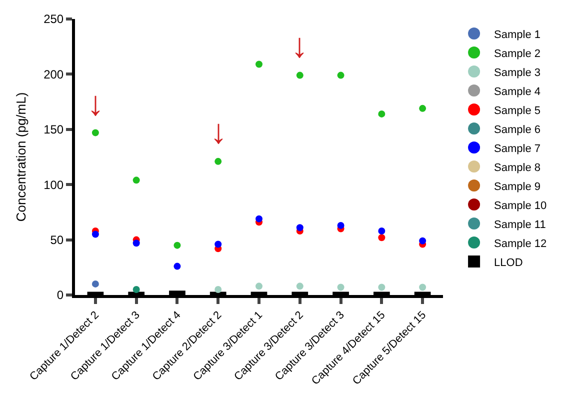 The height and width of the screenshot is (399, 564). Describe the element at coordinates (54, 19) in the screenshot. I see `y-tick-label: 250` at that location.